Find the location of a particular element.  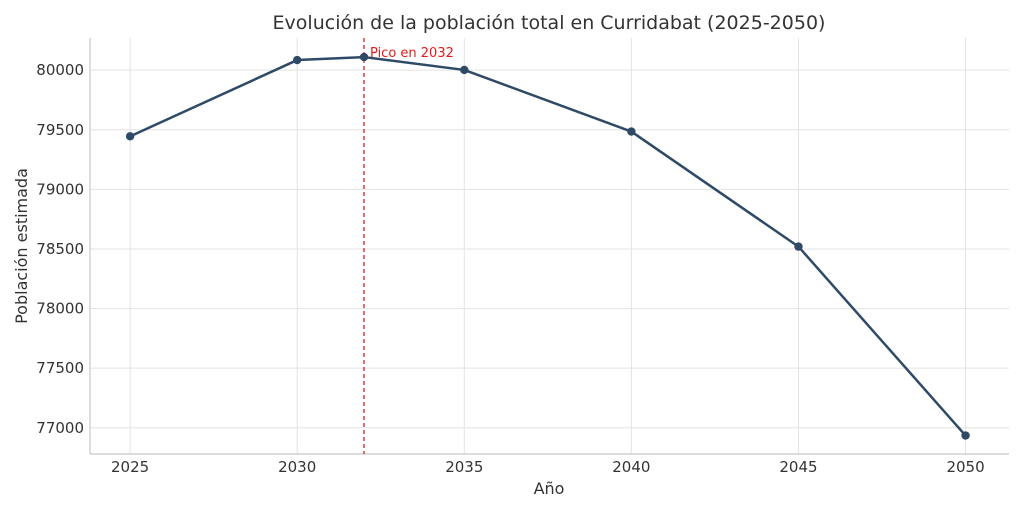

peak-annotation-label: Pico en 2032 is located at coordinates (412, 53).